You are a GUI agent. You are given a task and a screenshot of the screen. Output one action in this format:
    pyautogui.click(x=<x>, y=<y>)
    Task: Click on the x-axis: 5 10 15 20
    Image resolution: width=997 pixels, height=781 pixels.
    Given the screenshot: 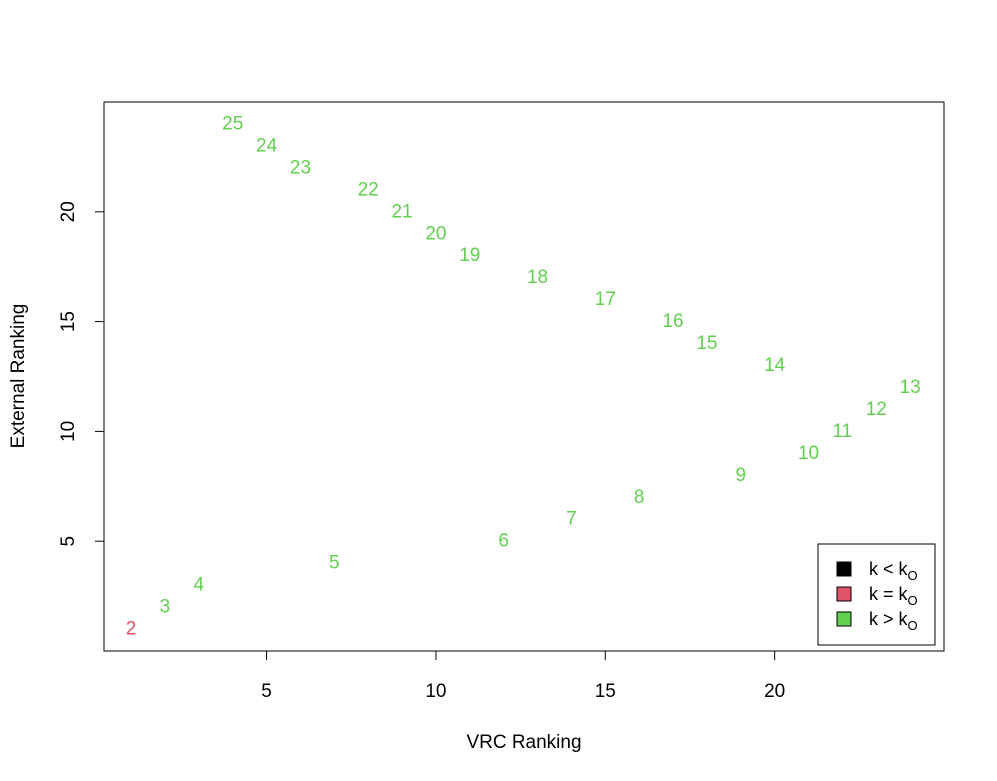 What is the action you would take?
    pyautogui.click(x=523, y=676)
    